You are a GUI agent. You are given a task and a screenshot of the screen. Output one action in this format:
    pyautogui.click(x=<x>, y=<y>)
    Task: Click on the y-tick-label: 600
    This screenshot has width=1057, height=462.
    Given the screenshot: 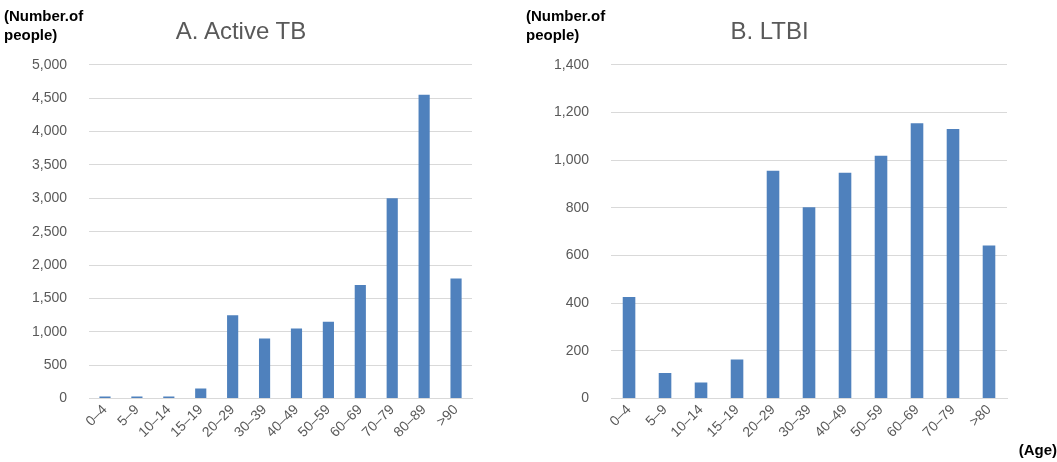 What is the action you would take?
    pyautogui.click(x=577, y=254)
    